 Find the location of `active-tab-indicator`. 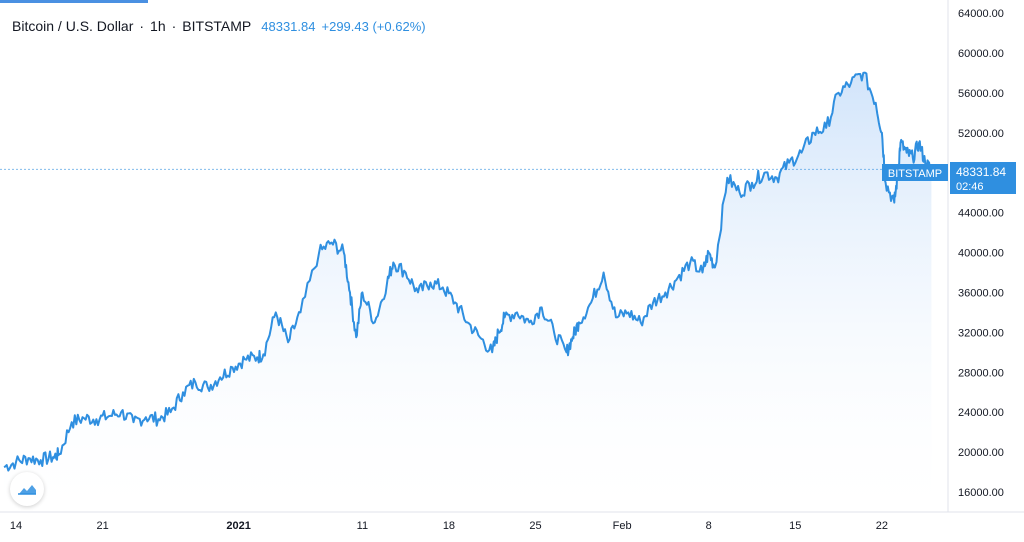

active-tab-indicator is located at coordinates (74, 1).